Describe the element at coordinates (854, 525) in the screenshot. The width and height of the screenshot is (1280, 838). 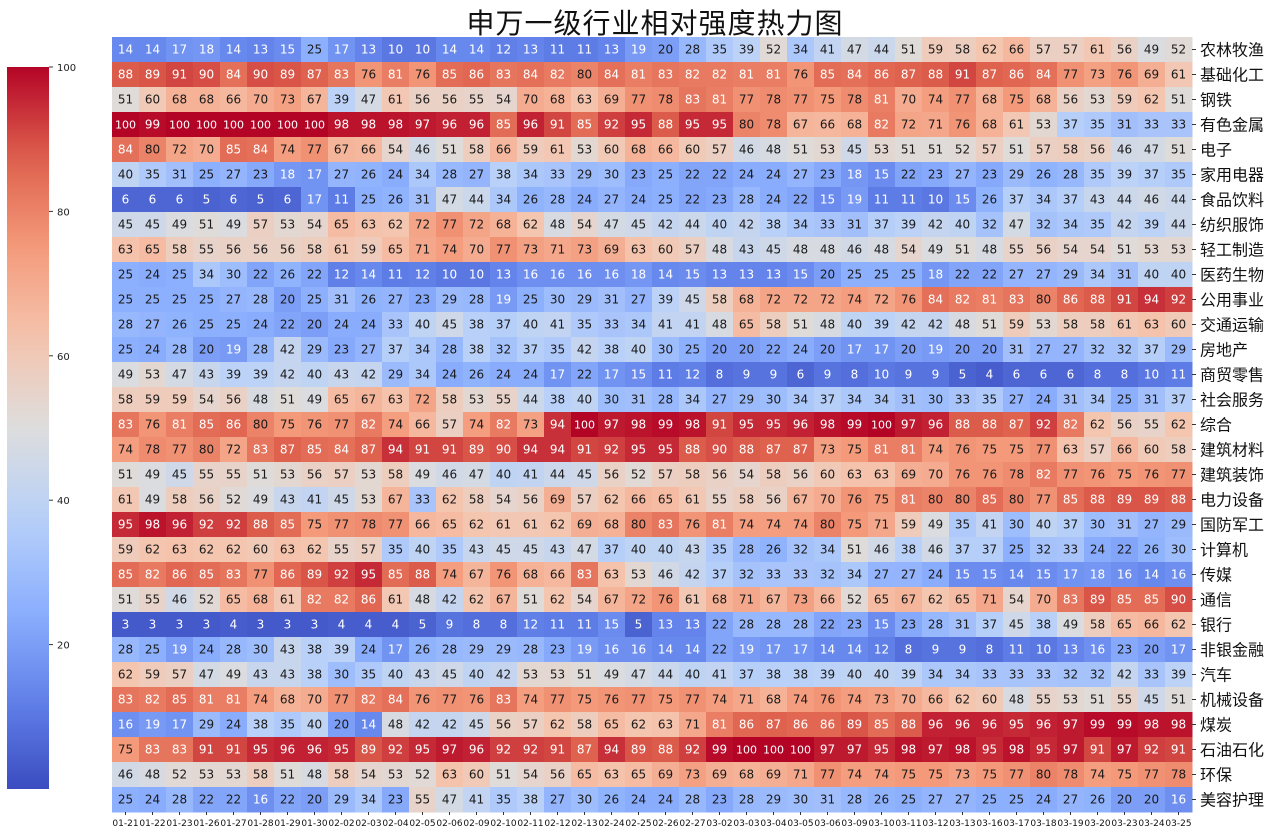
I see `cell-value-label: 75` at that location.